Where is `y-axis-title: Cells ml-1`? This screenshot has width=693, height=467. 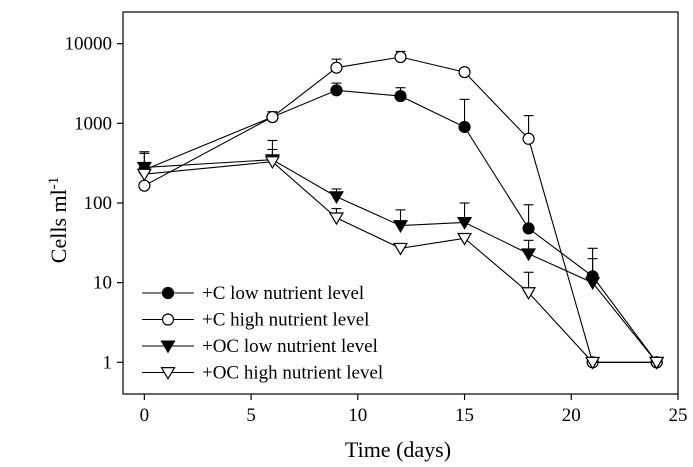
y-axis-title: Cells ml-1 is located at coordinates (58, 220).